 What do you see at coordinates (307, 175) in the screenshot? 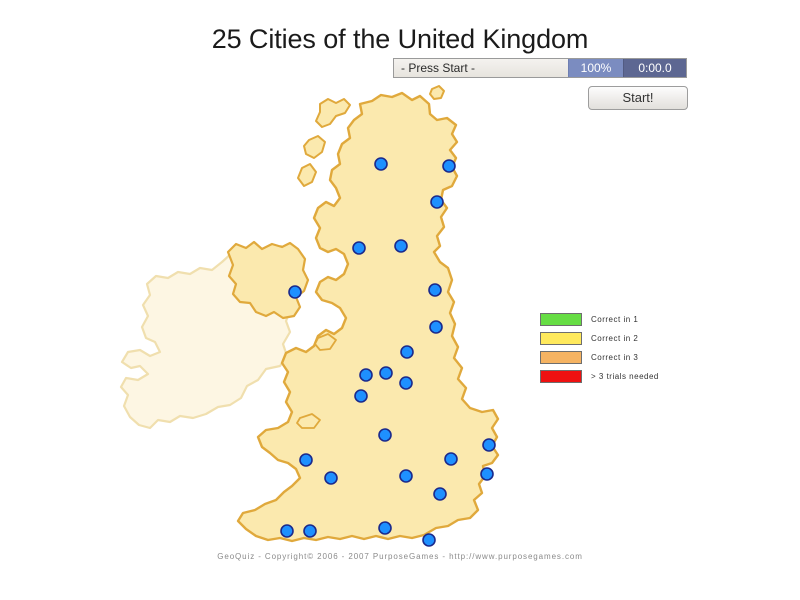
I see `hebrides-island-3-shape` at bounding box center [307, 175].